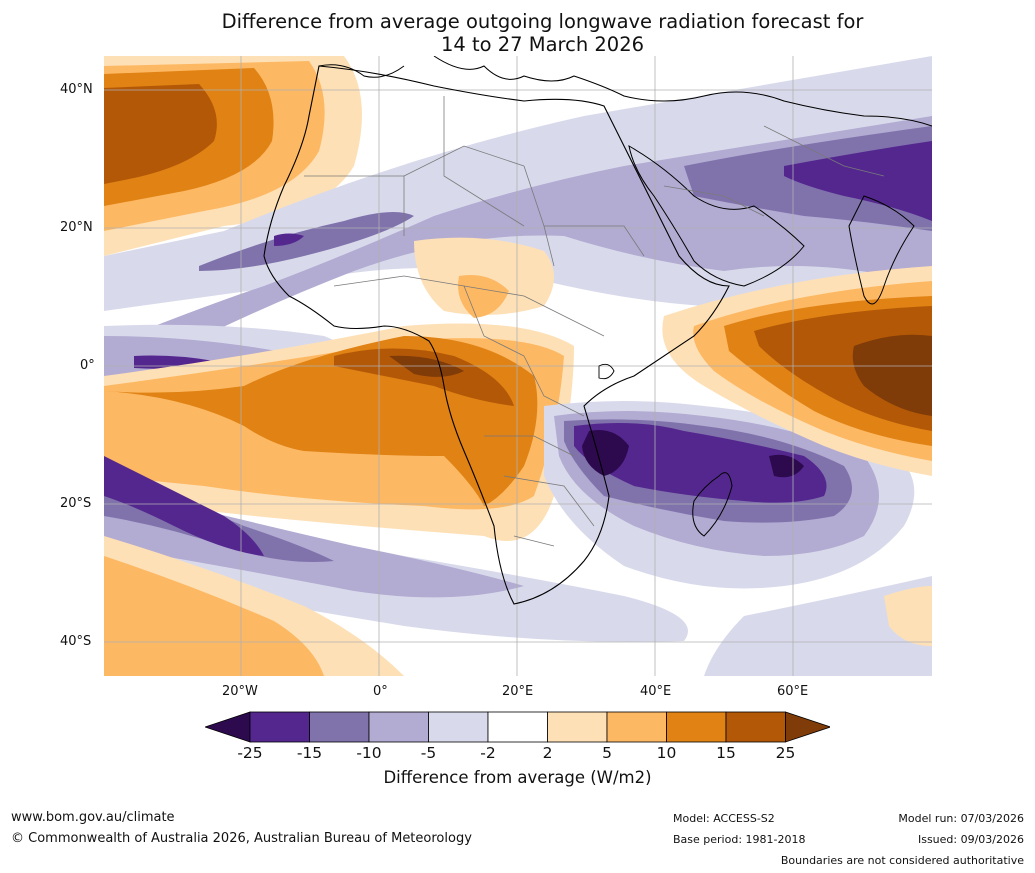 Image resolution: width=1035 pixels, height=873 pixels. What do you see at coordinates (970, 839) in the screenshot?
I see `footer-issued: Issued: 09/03/2026` at bounding box center [970, 839].